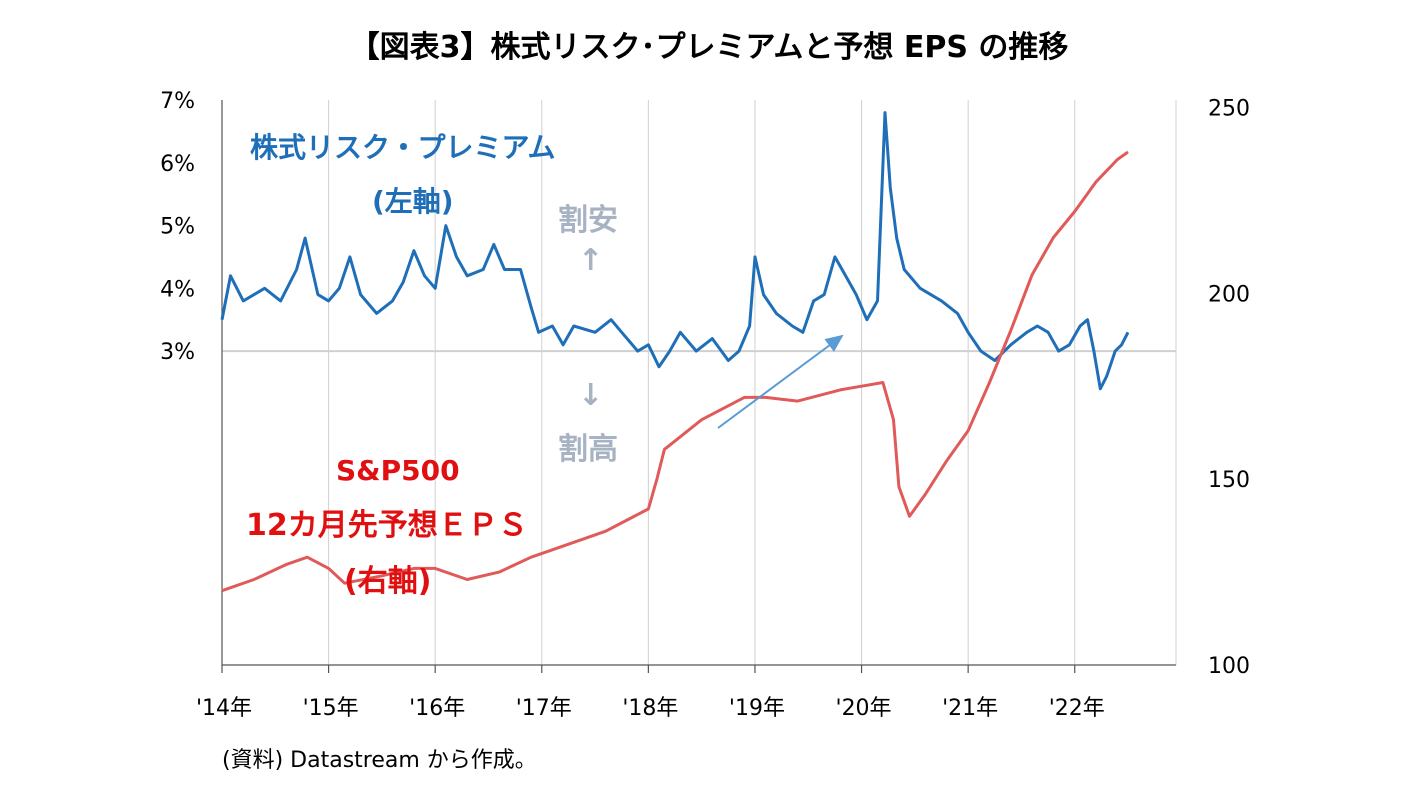 This screenshot has height=802, width=1418. I want to click on y-right-tick-label: 150, so click(1229, 480).